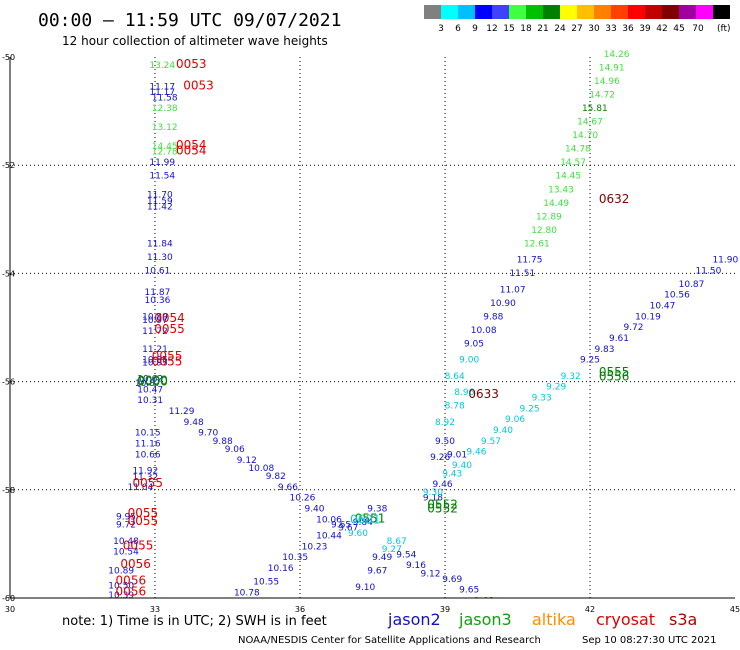 The height and width of the screenshot is (650, 740). I want to click on swh-value: 10.90, so click(503, 304).